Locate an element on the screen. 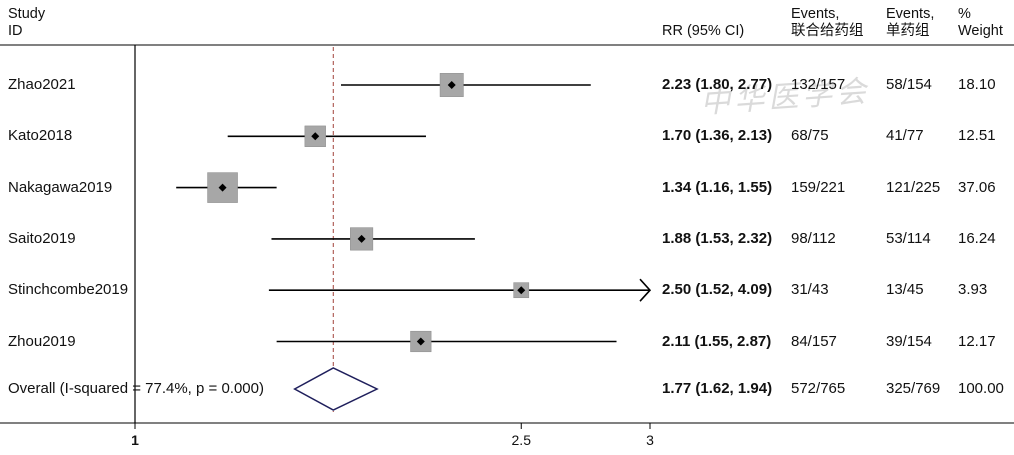  rr-ci-3: 1.88 (1.53, 2.32) is located at coordinates (717, 238).